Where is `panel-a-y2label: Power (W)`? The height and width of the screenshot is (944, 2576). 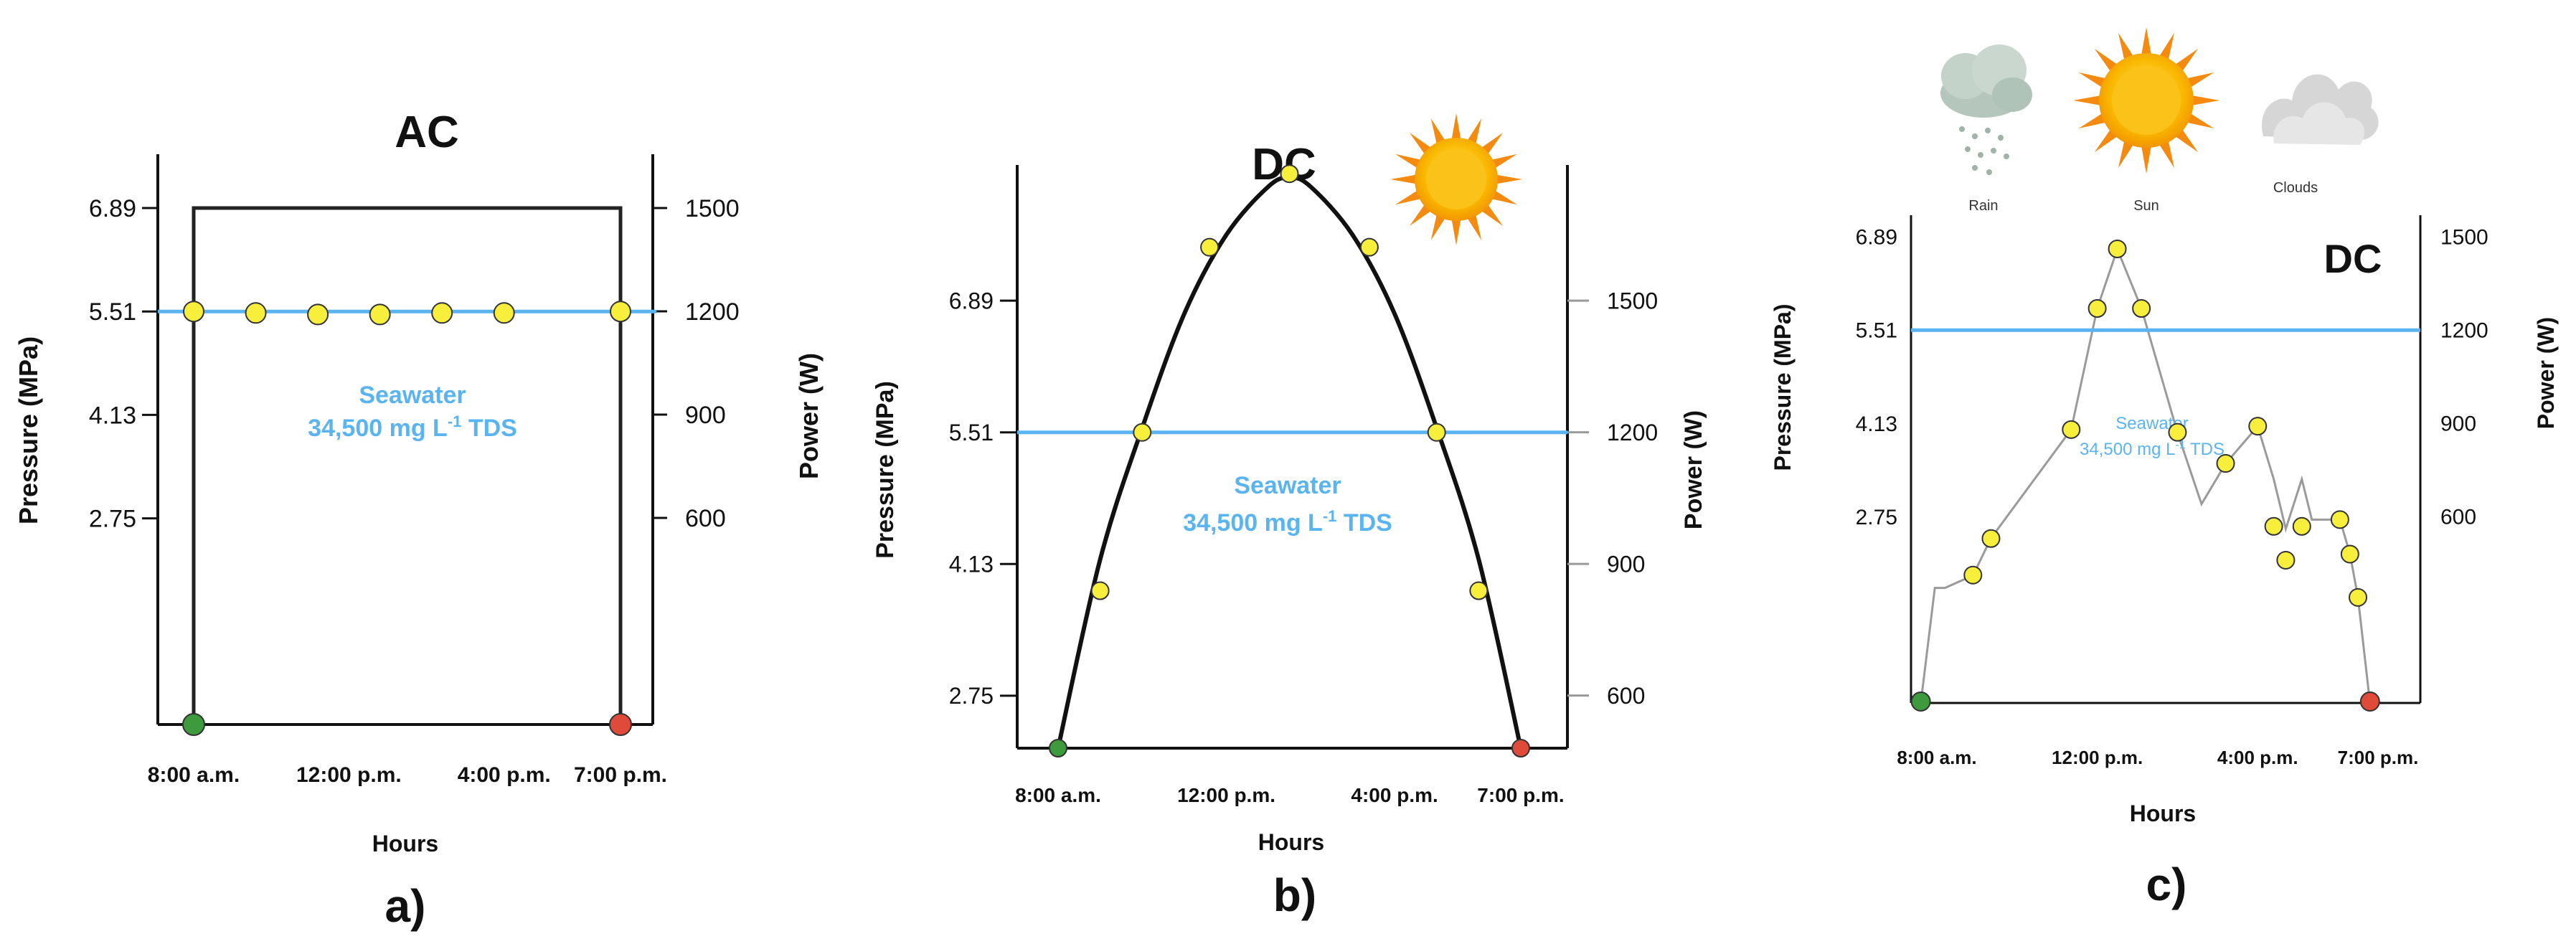
panel-a-y2label: Power (W) is located at coordinates (809, 416).